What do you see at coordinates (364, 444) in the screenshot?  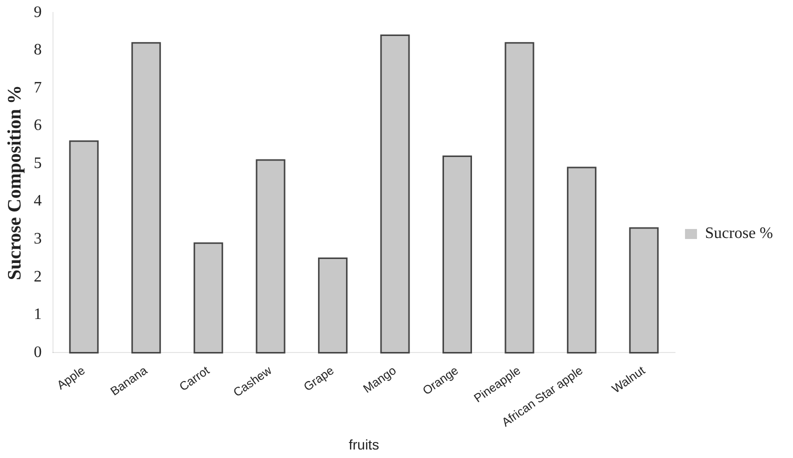 I see `x-axis-title: fruits` at bounding box center [364, 444].